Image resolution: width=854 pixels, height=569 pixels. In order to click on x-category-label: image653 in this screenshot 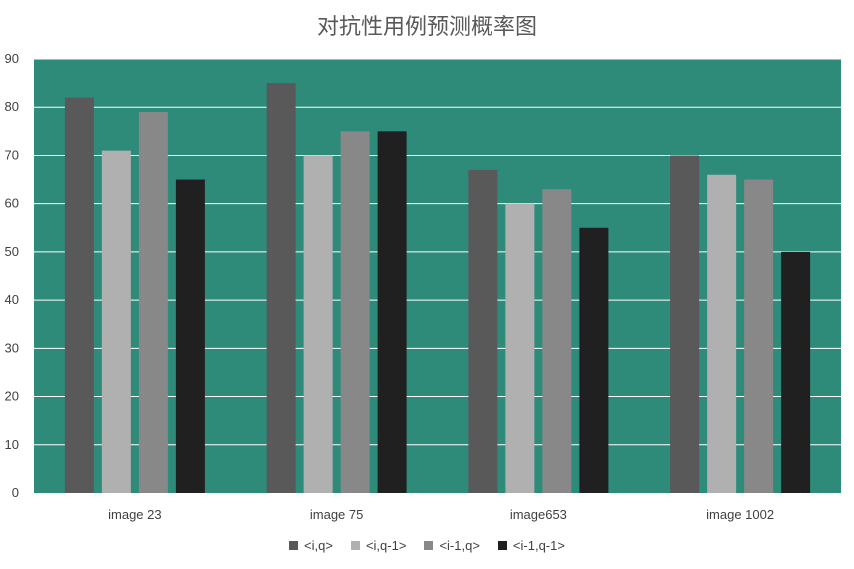, I will do `click(538, 514)`.